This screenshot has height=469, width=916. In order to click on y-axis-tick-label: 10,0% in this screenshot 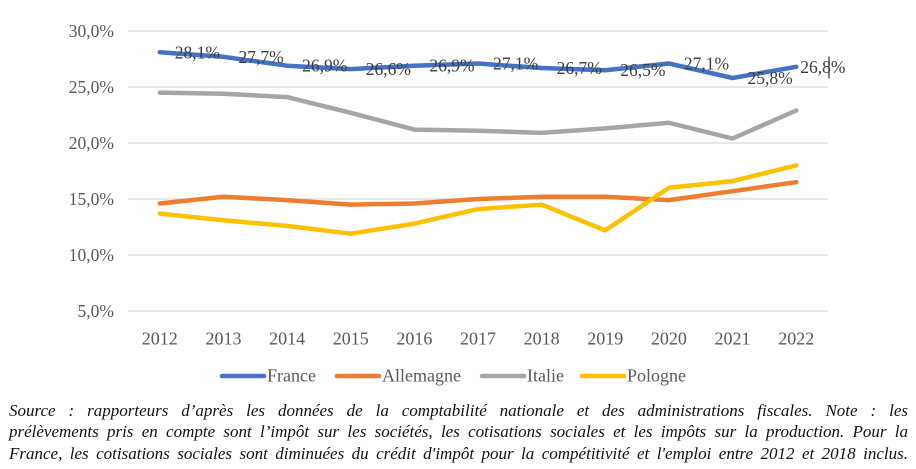, I will do `click(91, 255)`.